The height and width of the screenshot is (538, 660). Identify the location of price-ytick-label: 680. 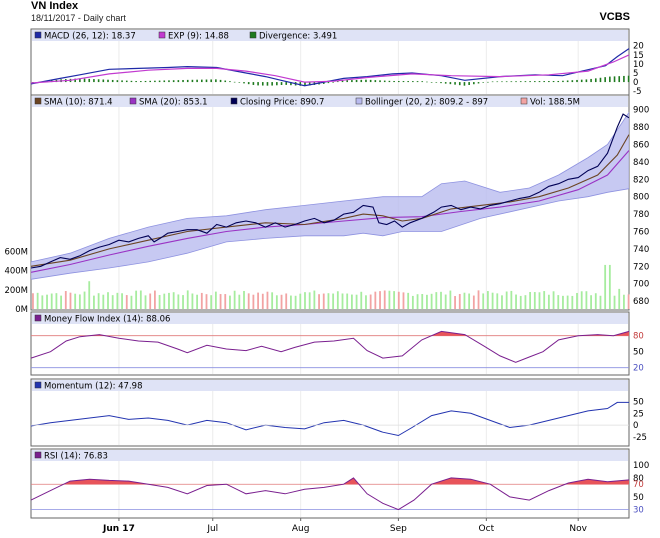
(641, 302).